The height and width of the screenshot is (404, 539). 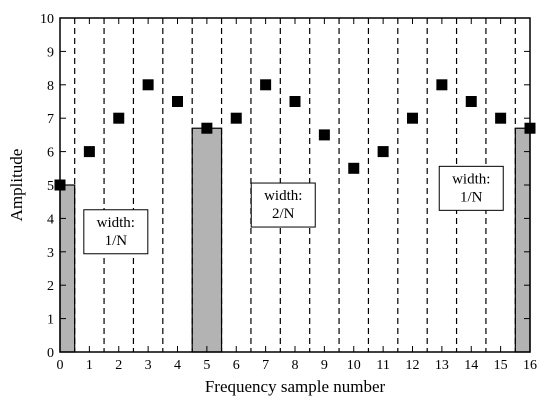 I want to click on x-tick-label-8: 8, so click(x=295, y=365).